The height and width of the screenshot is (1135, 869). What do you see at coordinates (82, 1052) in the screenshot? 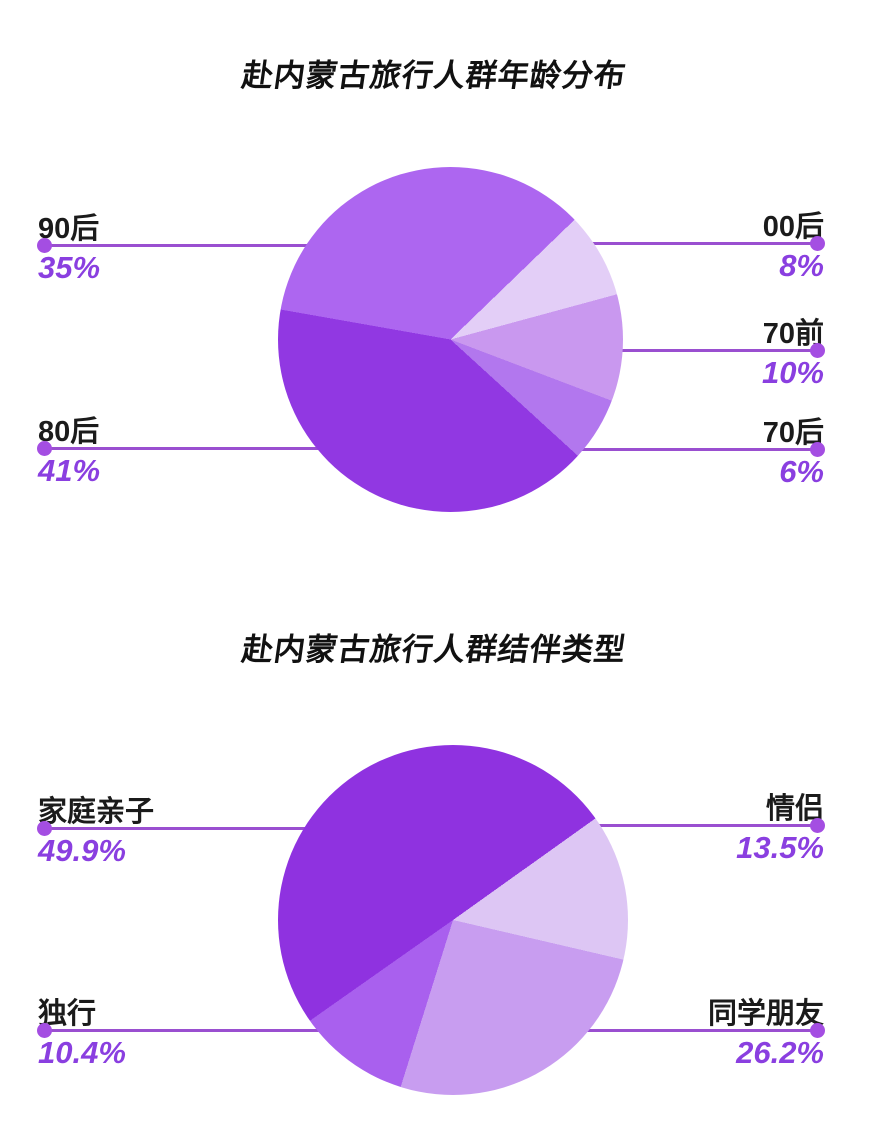
I see `slice-percent: 10.4%` at bounding box center [82, 1052].